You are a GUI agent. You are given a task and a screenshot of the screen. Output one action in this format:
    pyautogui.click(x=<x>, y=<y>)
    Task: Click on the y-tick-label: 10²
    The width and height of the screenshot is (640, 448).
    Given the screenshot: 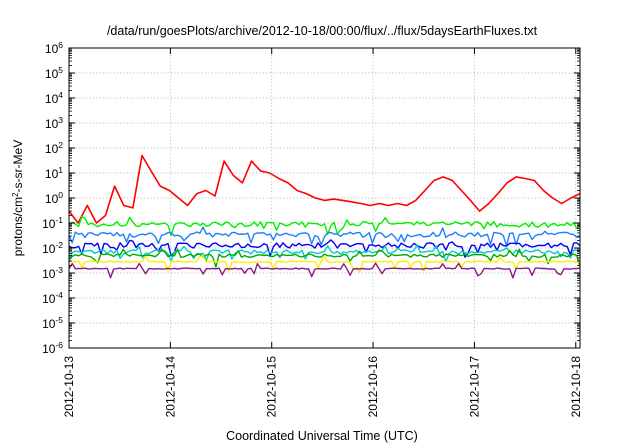 What is the action you would take?
    pyautogui.click(x=54, y=148)
    